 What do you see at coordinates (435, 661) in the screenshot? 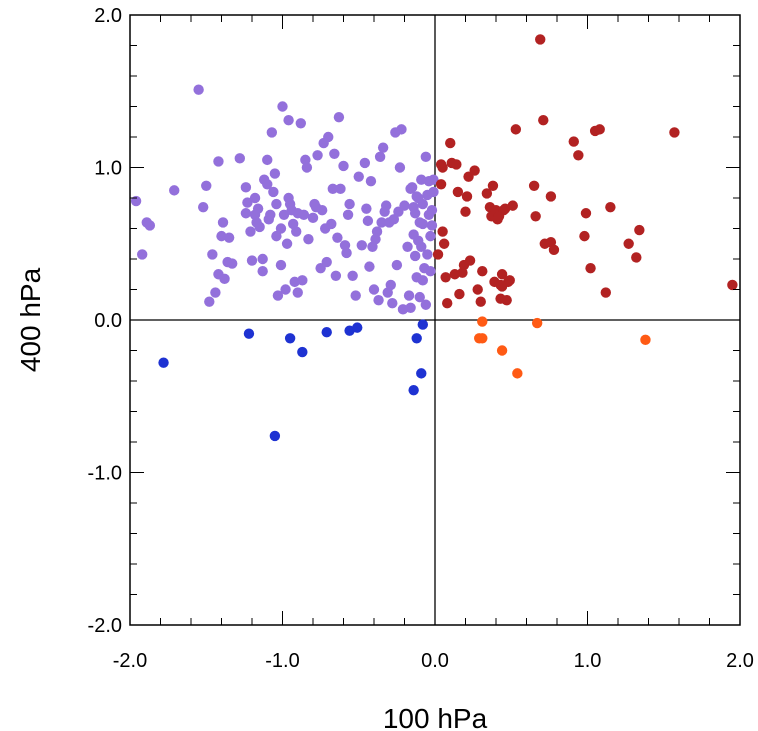
I see `x-tick-label: 0.0` at bounding box center [435, 661].